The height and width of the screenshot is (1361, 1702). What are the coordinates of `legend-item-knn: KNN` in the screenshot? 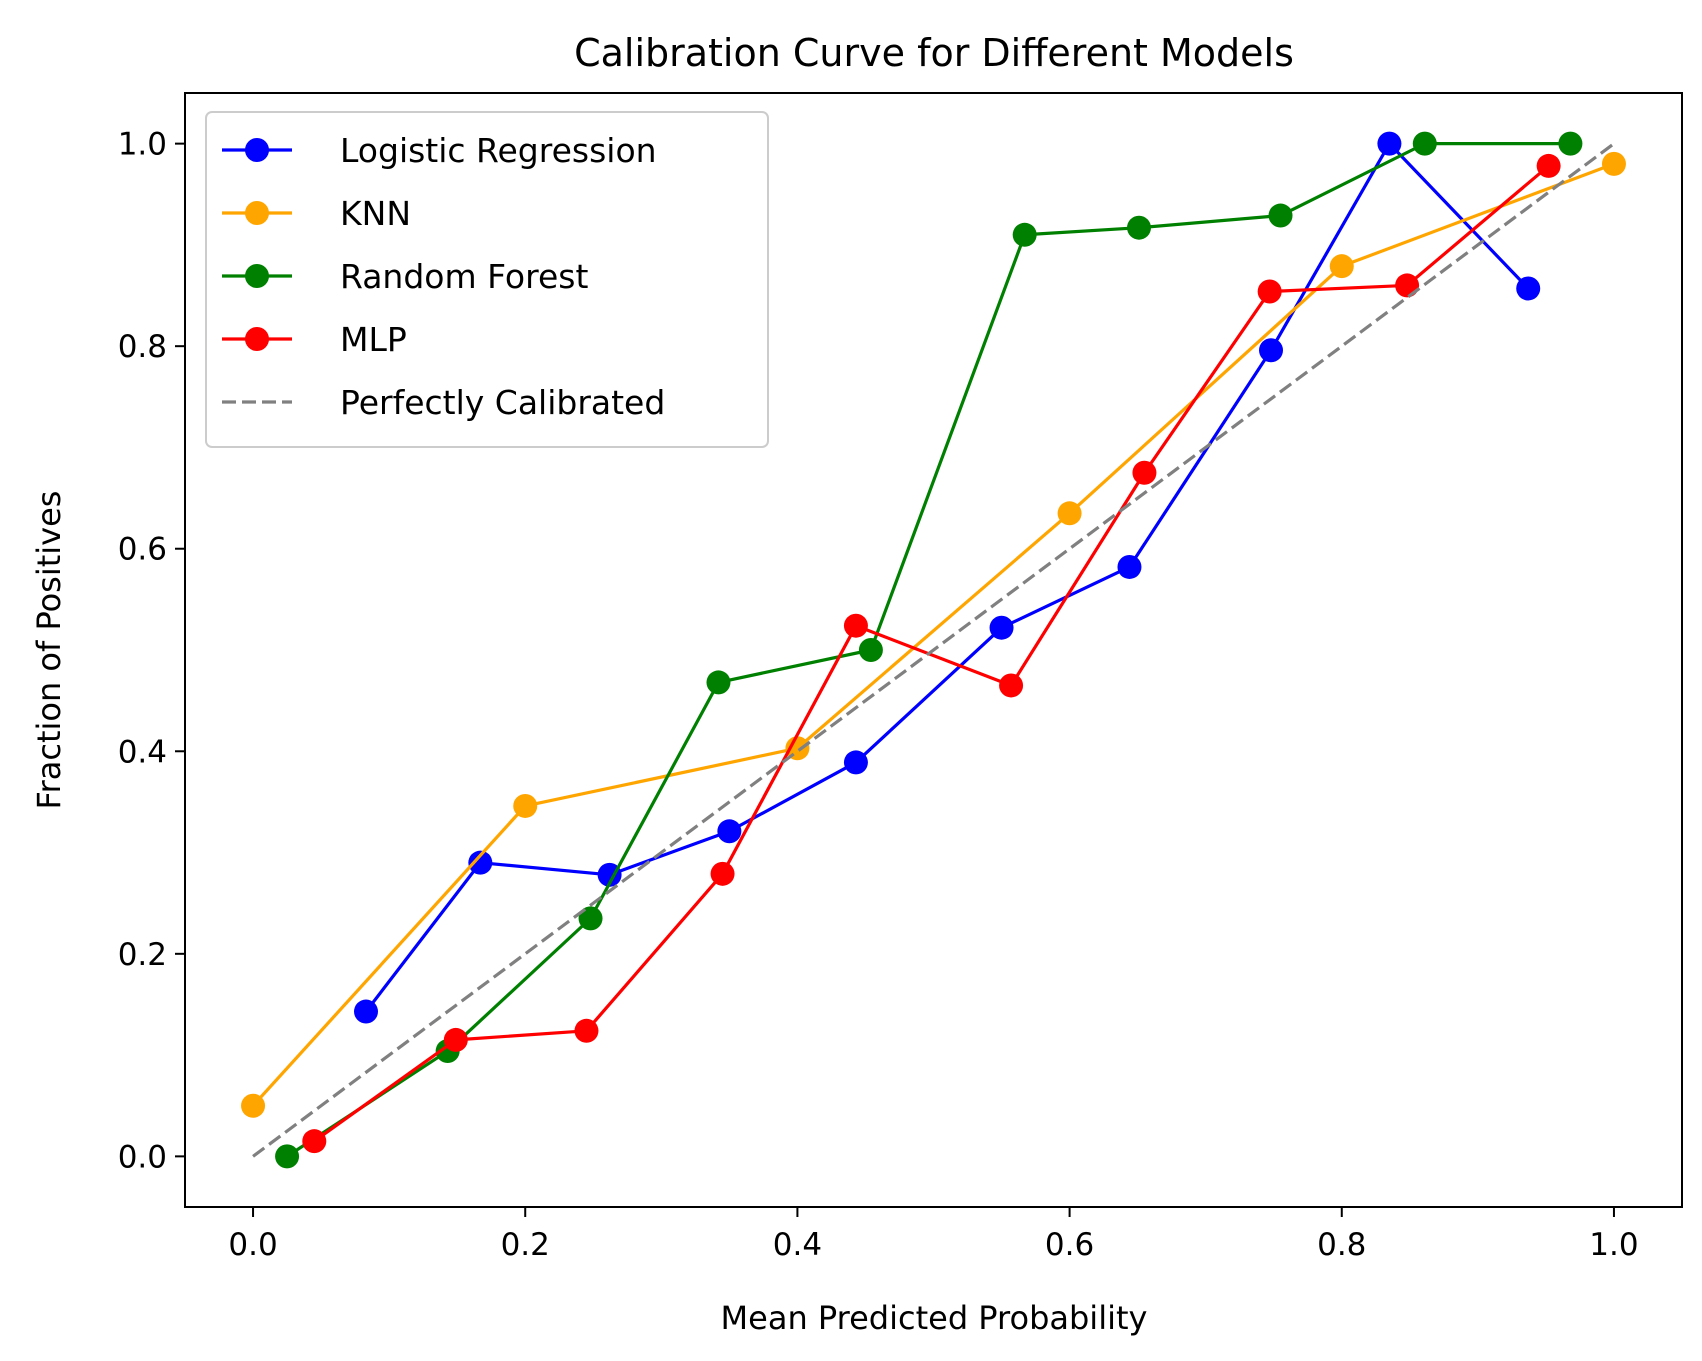 It's located at (316, 213).